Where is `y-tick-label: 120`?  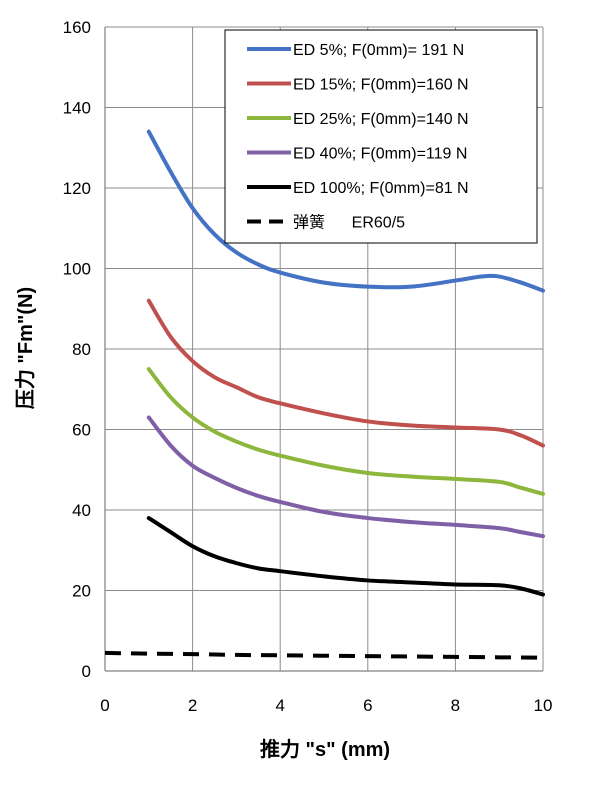 y-tick-label: 120 is located at coordinates (77, 188).